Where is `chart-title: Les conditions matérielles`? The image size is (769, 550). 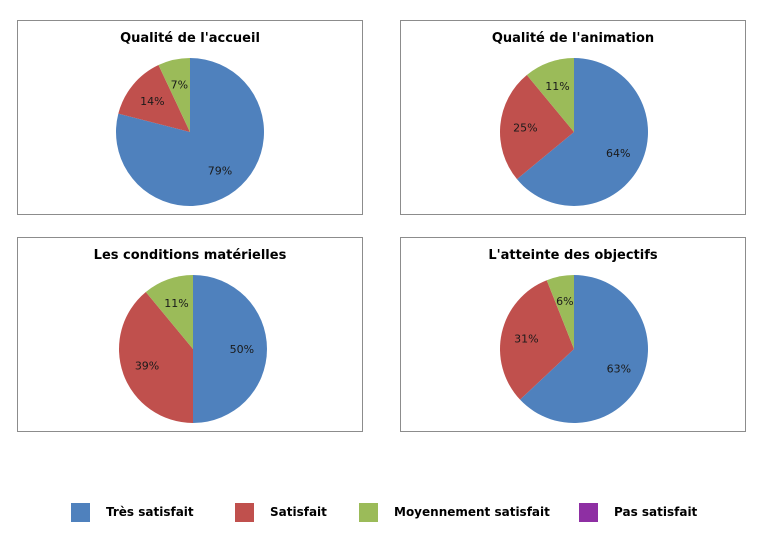
chart-title: Les conditions matérielles is located at coordinates (190, 255).